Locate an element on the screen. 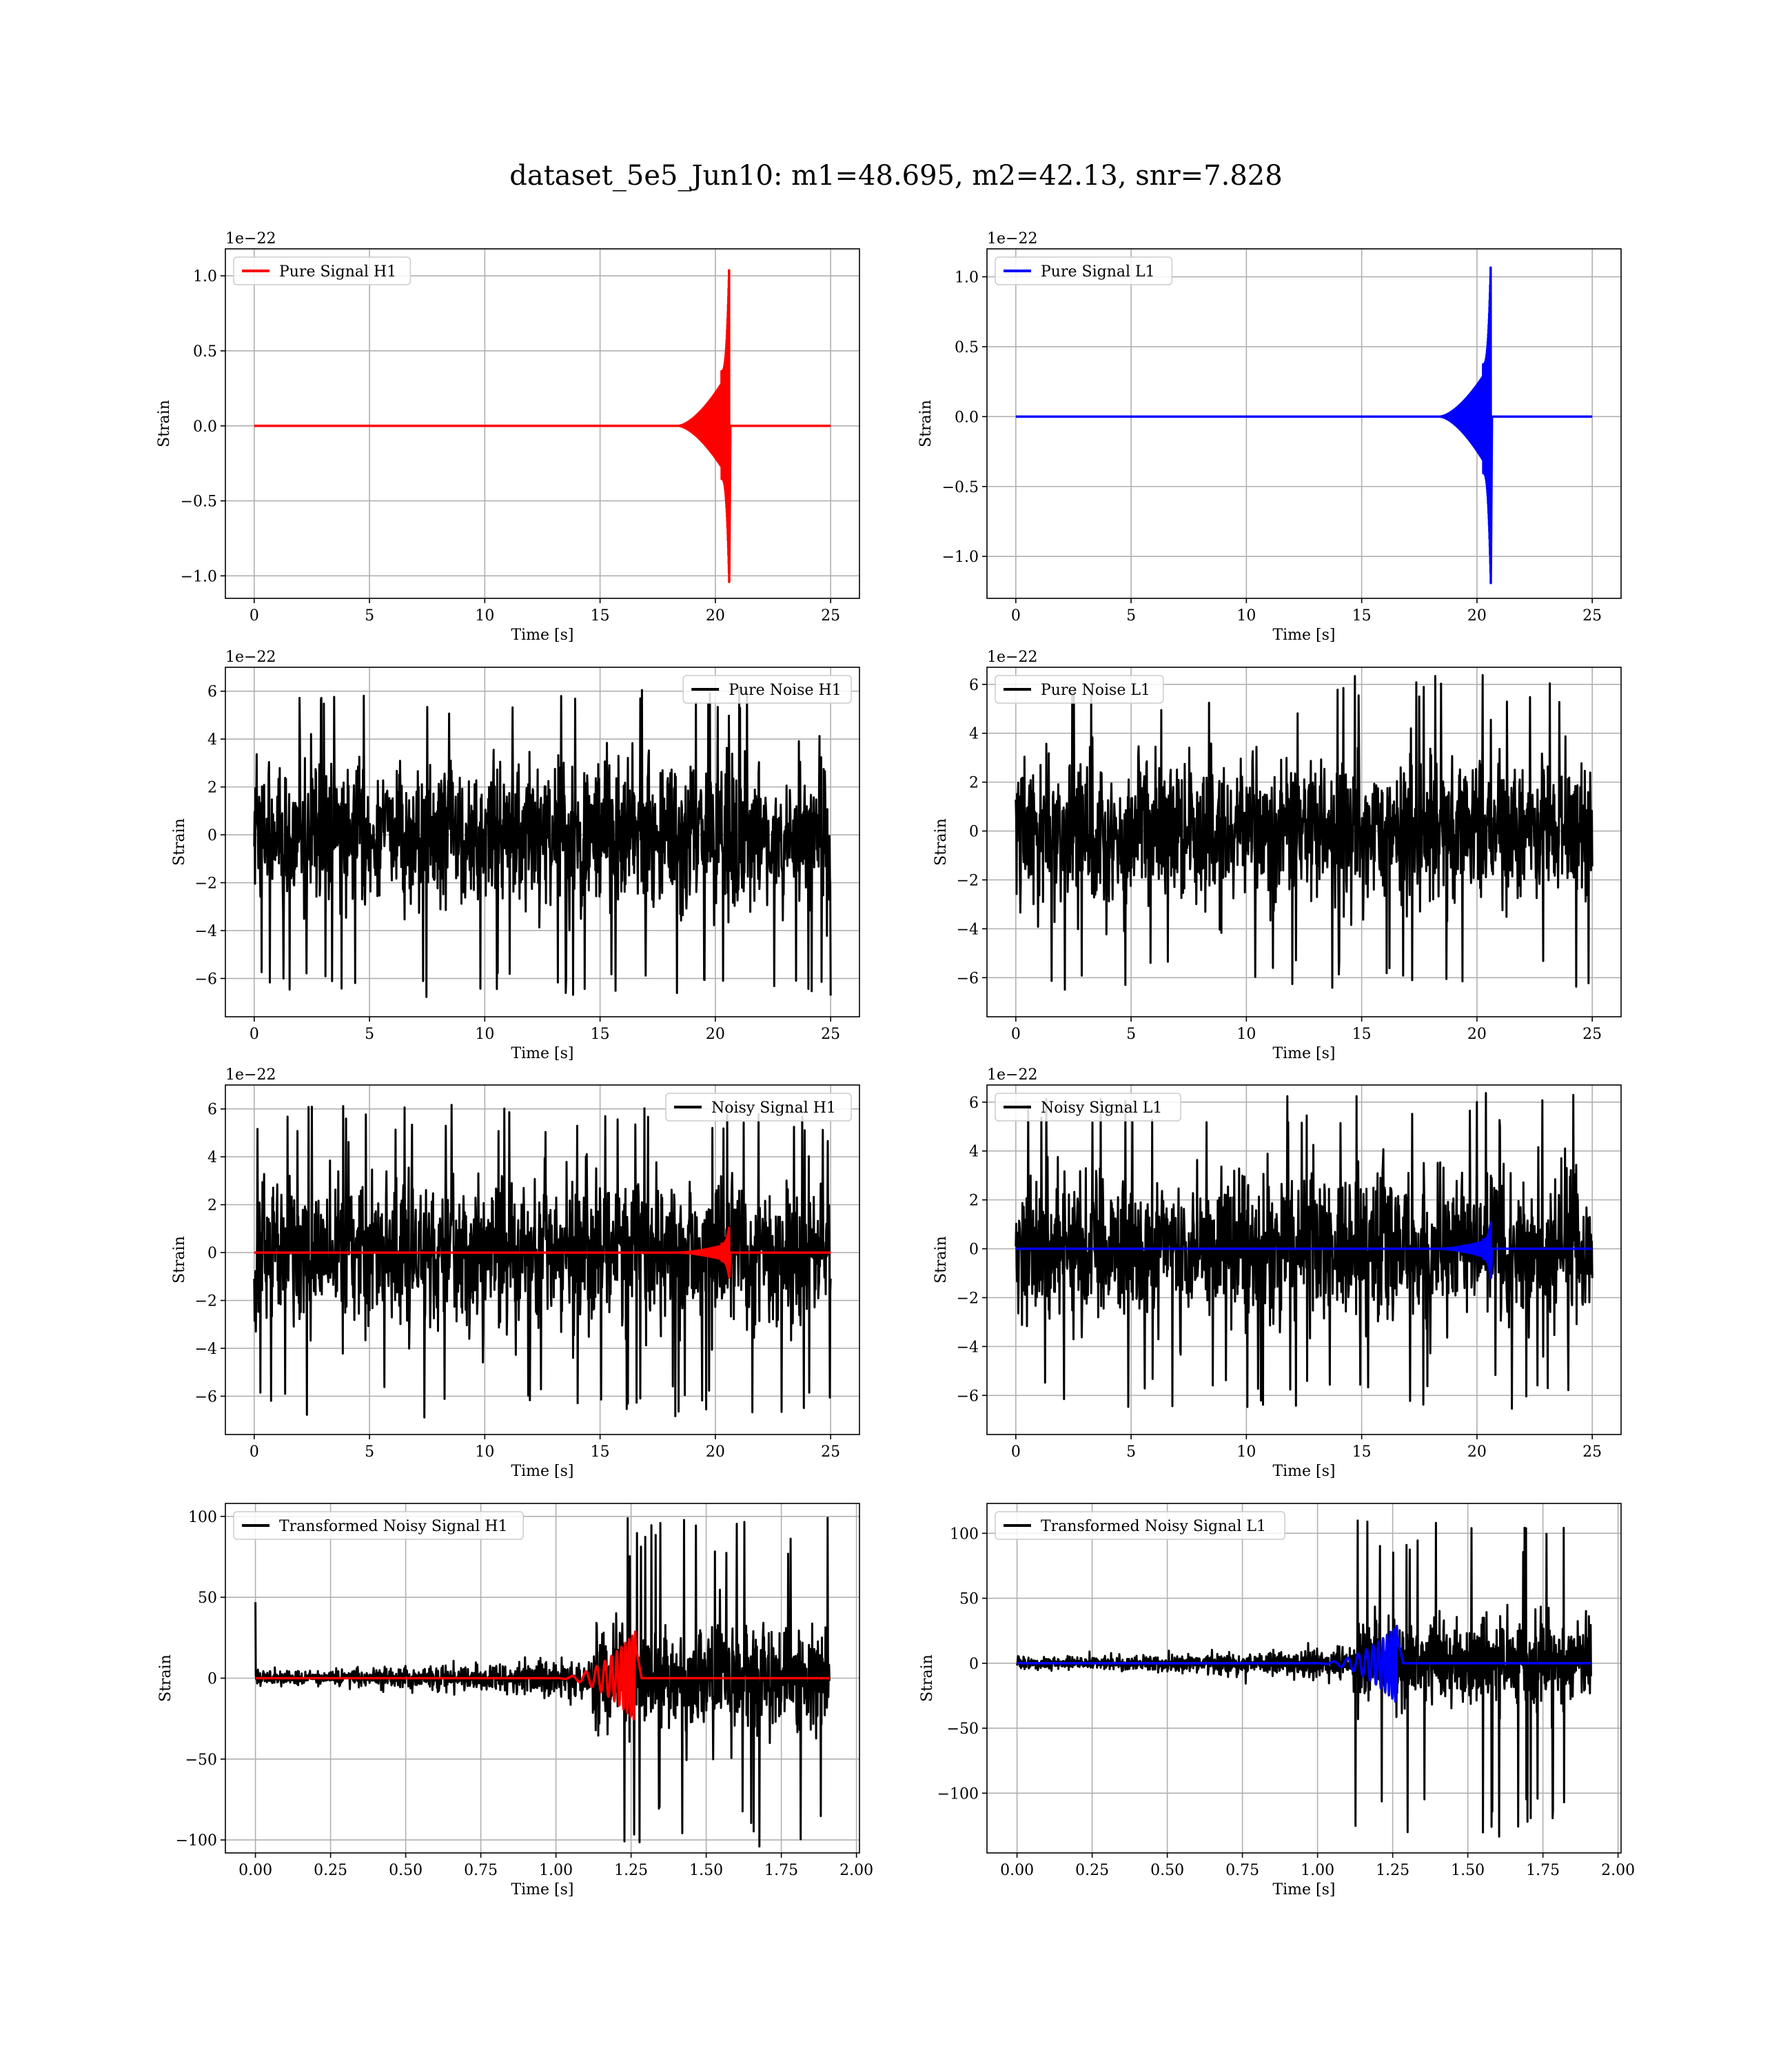 The image size is (1792, 2068). legend: Noisy Signal L1 is located at coordinates (1088, 1107).